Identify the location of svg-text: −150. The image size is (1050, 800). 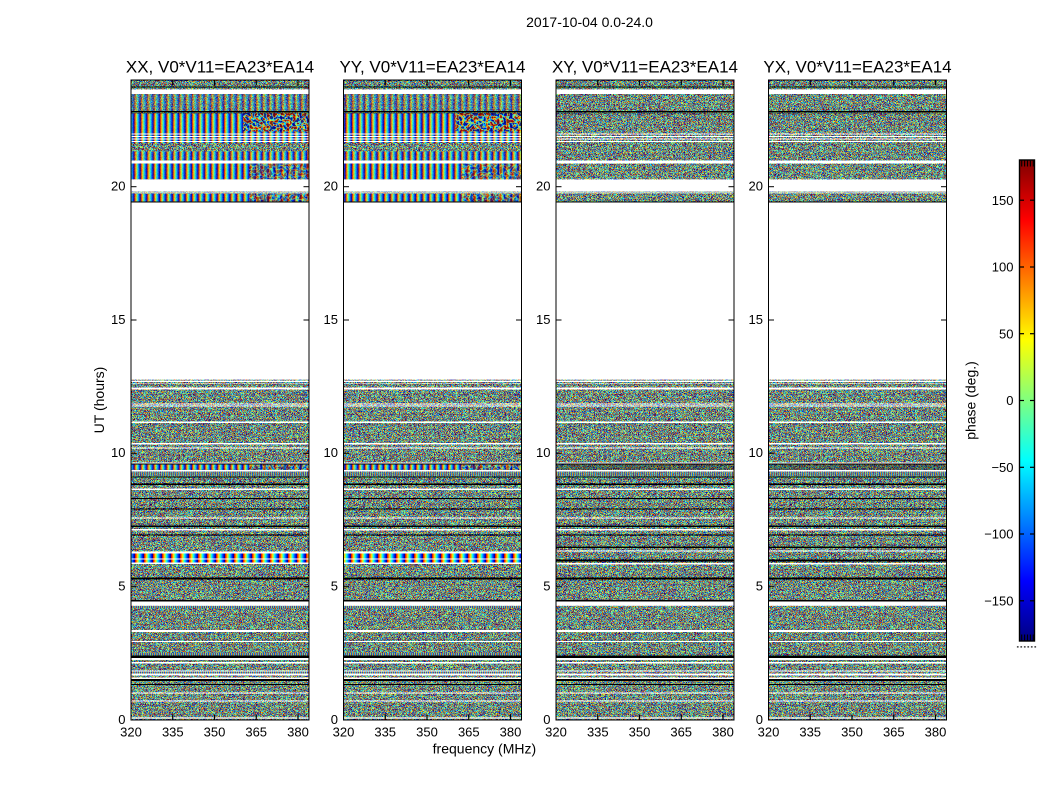
(998, 600).